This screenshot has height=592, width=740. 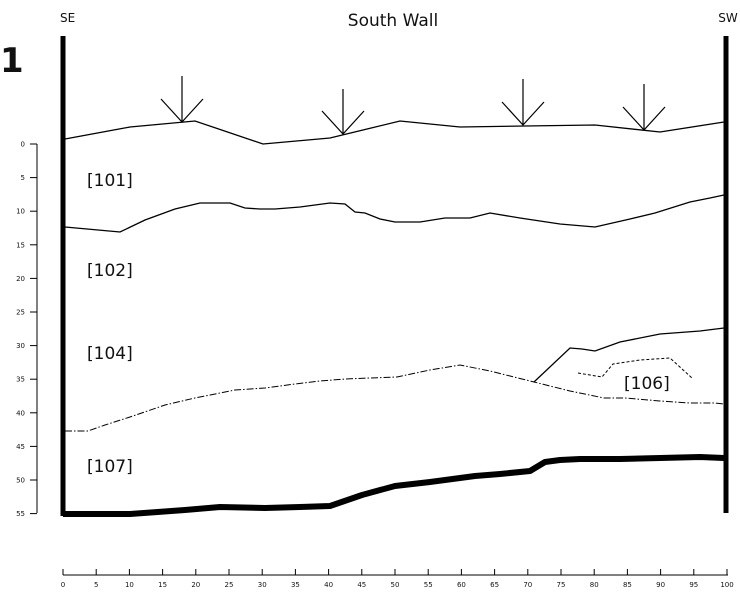 What do you see at coordinates (361, 585) in the screenshot?
I see `length-tick-label: 45` at bounding box center [361, 585].